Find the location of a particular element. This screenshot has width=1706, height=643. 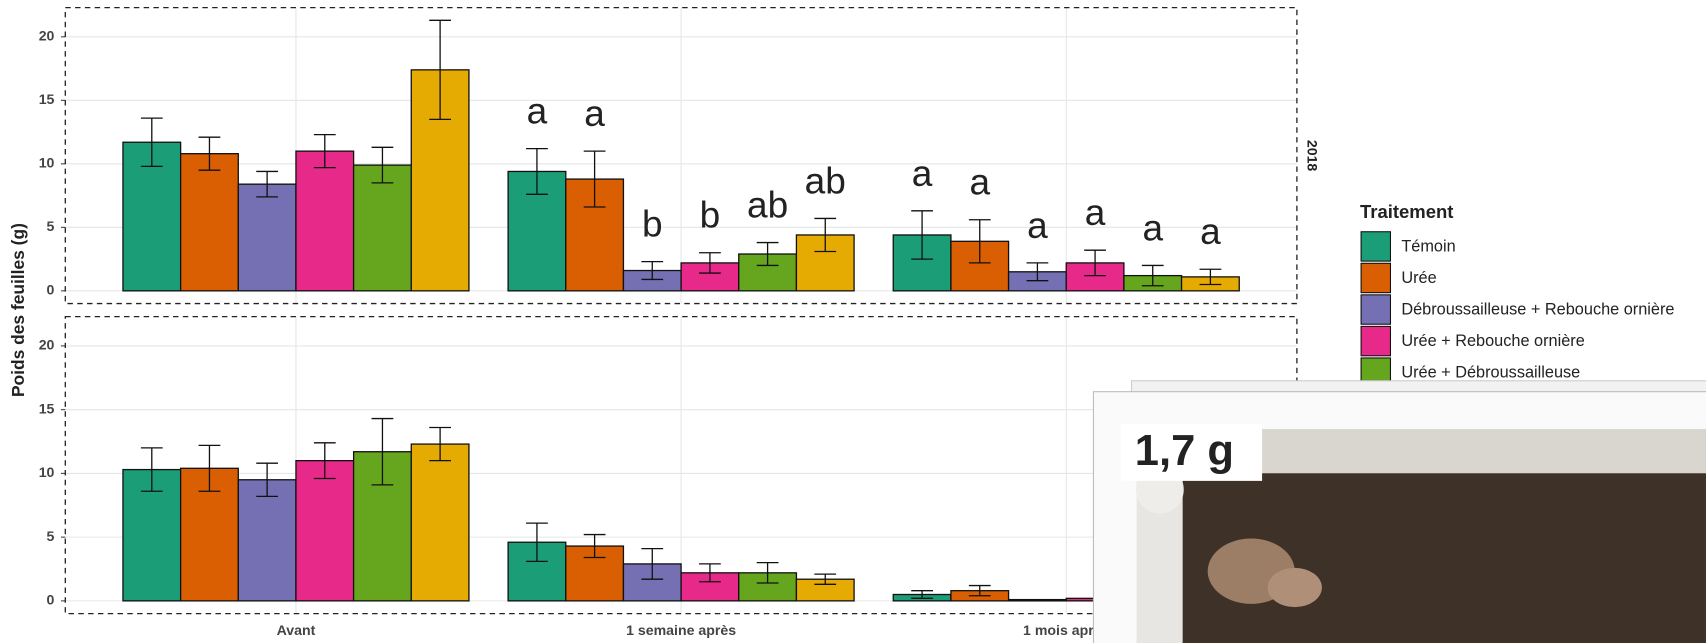

leaves is located at coordinates (1294, 587).